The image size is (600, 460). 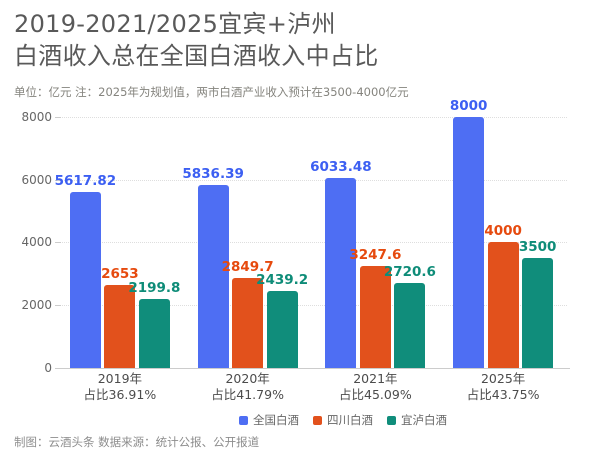 I want to click on category-share: 占比43.75%, so click(x=503, y=394).